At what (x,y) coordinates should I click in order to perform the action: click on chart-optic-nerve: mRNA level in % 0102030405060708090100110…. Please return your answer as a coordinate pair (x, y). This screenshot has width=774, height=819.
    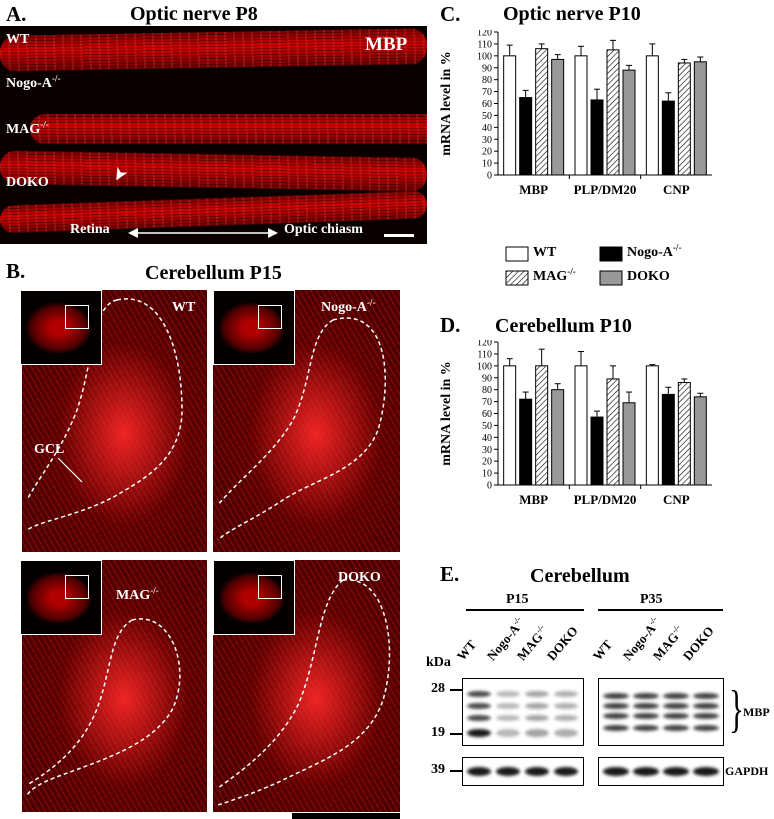
    Looking at the image, I should click on (575, 113).